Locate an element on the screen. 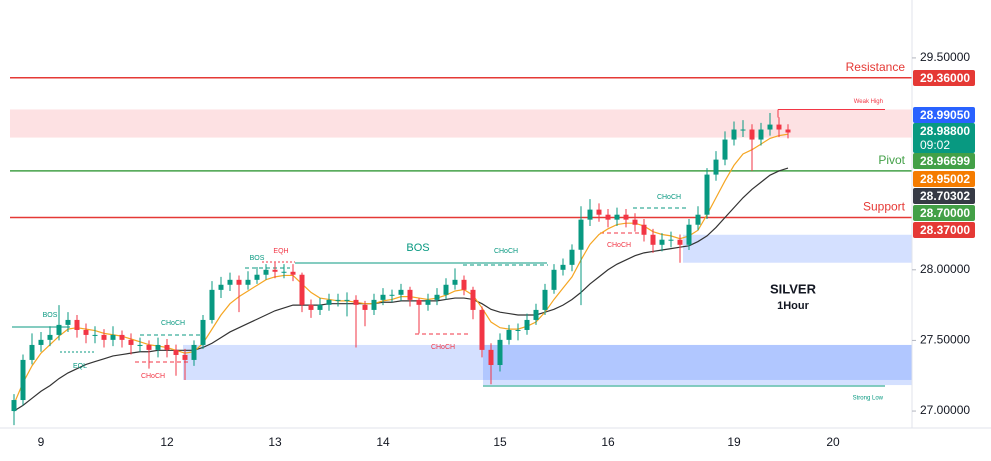  structure-label: EQL is located at coordinates (80, 366).